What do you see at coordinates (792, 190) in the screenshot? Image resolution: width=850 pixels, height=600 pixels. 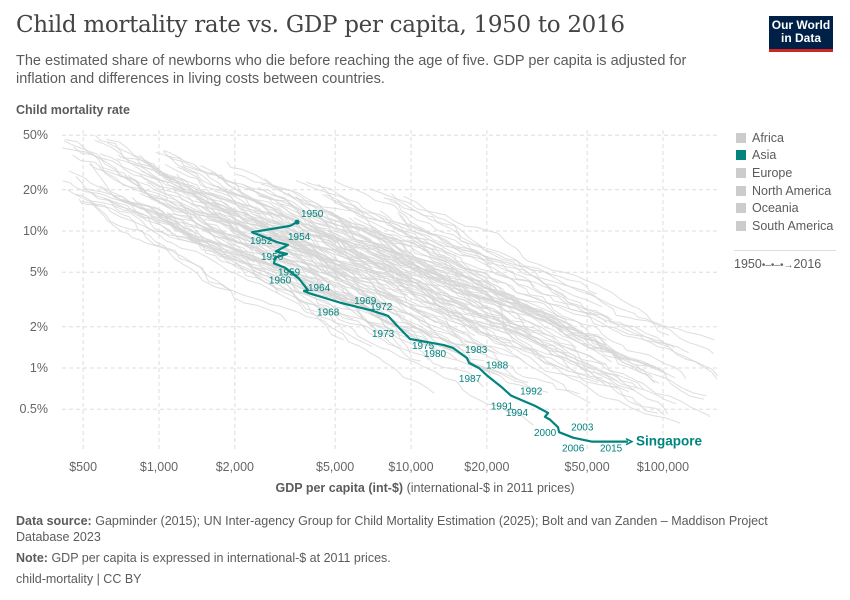 I see `legend-label: North America` at bounding box center [792, 190].